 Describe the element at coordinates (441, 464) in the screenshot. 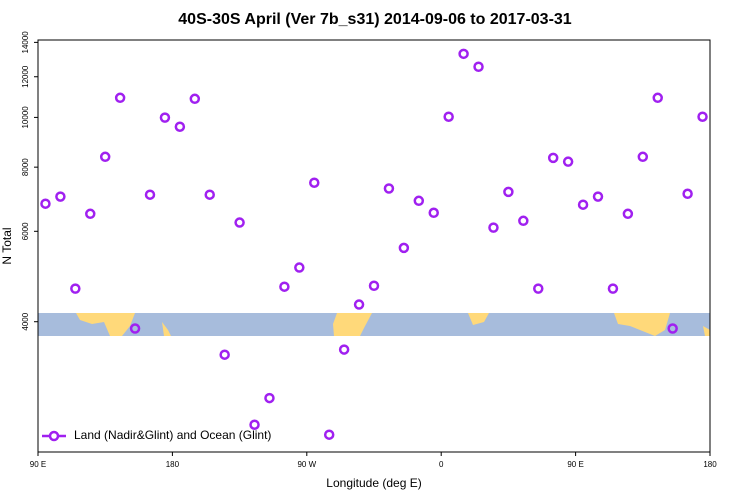

I see `x-tick-label: 0` at that location.